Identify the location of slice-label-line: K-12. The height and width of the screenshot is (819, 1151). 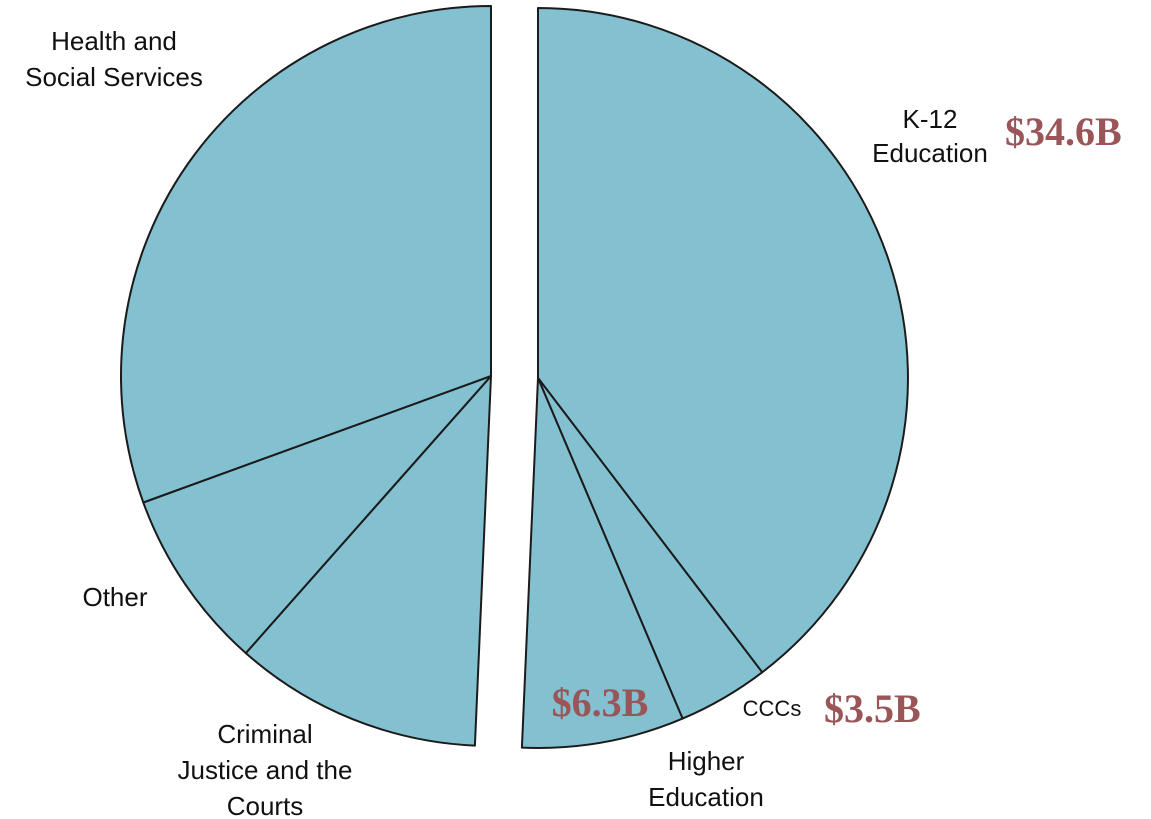
(930, 119).